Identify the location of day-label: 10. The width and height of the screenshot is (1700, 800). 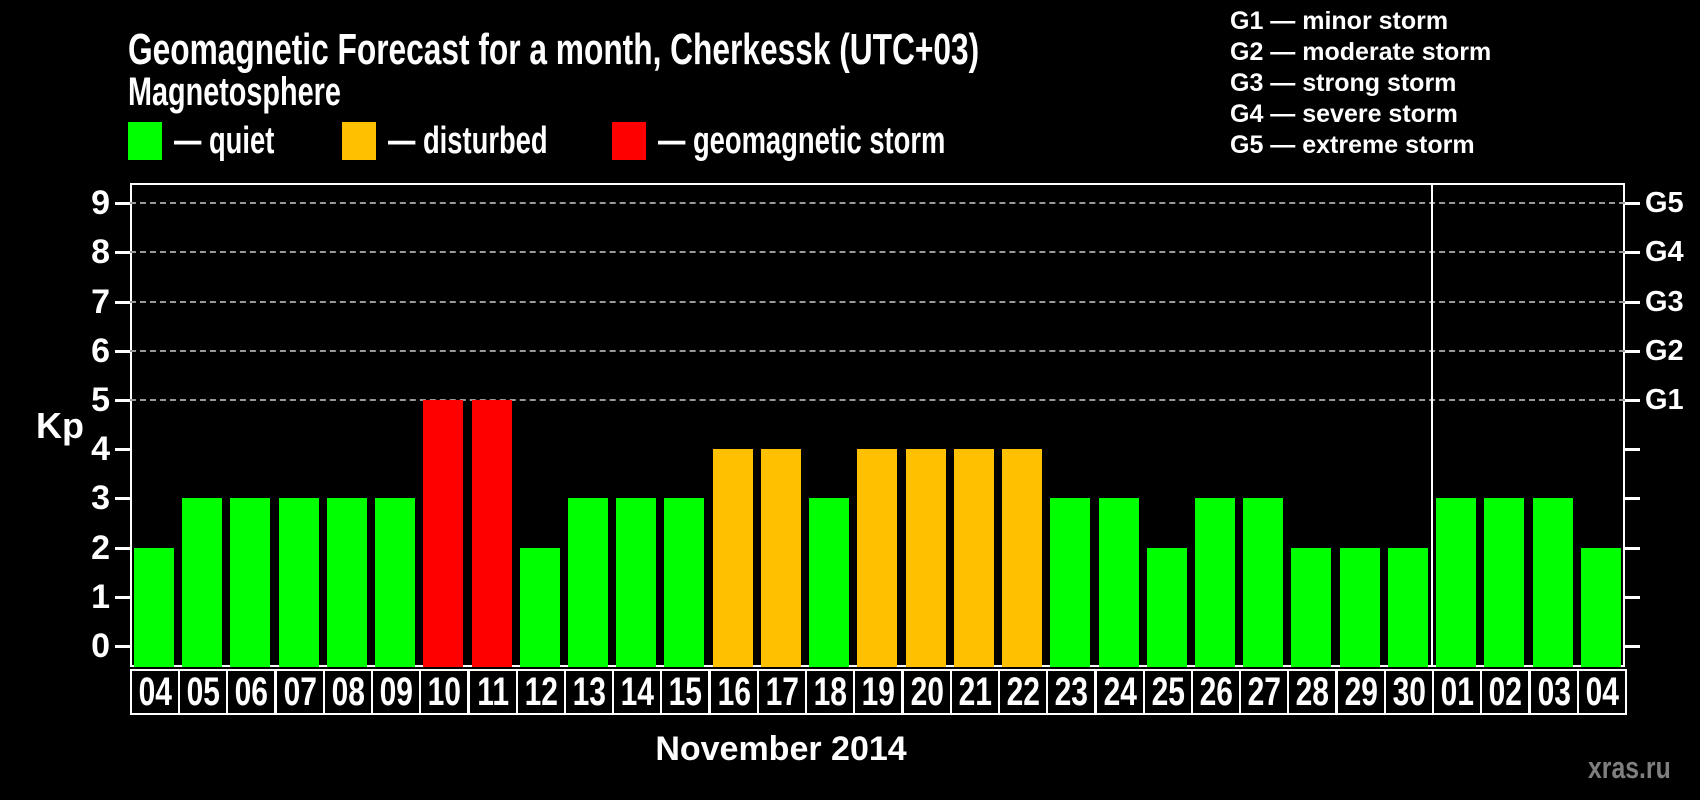
(444, 692).